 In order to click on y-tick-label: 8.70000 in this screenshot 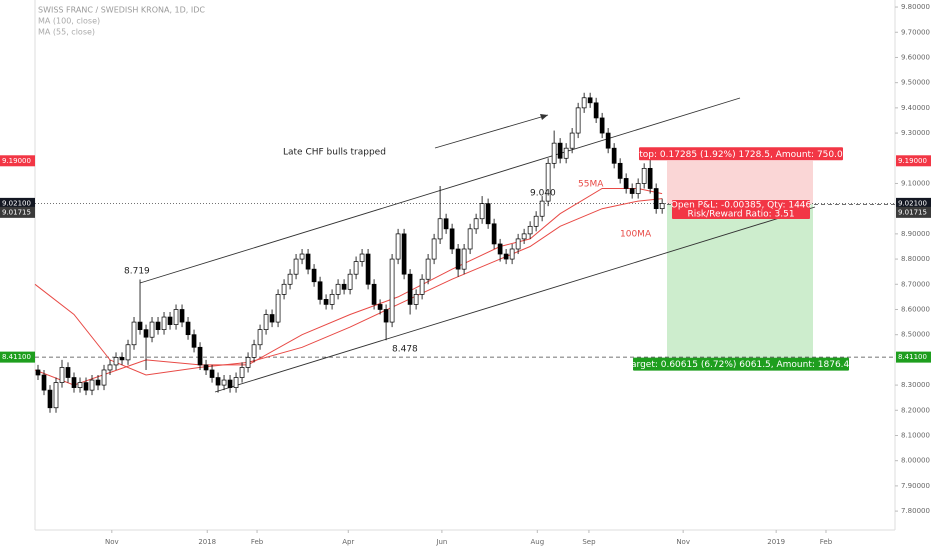, I will do `click(915, 284)`.